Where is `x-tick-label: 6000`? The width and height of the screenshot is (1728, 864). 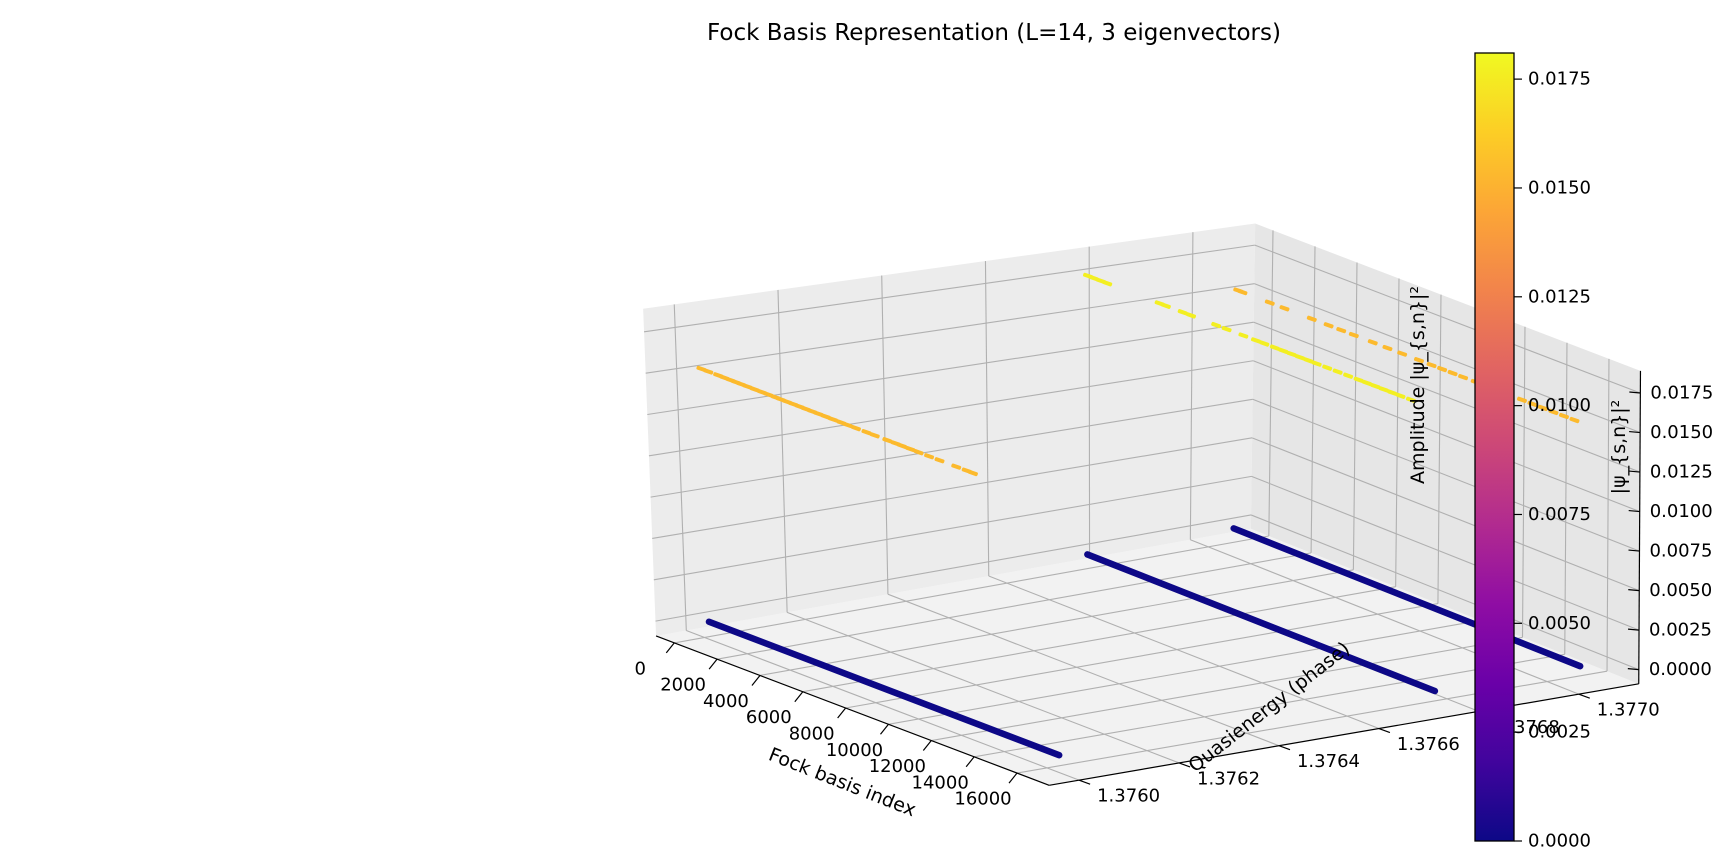
x-tick-label: 6000 is located at coordinates (769, 717).